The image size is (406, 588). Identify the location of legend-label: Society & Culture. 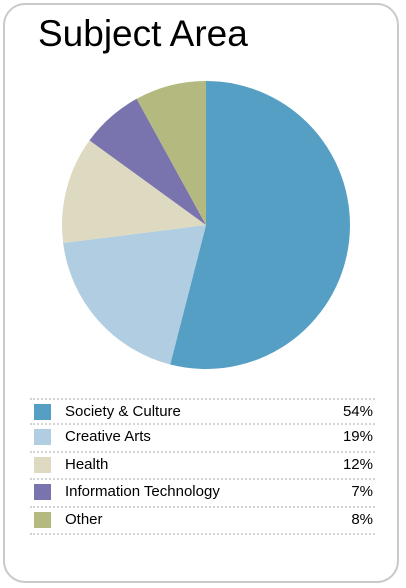
(123, 411).